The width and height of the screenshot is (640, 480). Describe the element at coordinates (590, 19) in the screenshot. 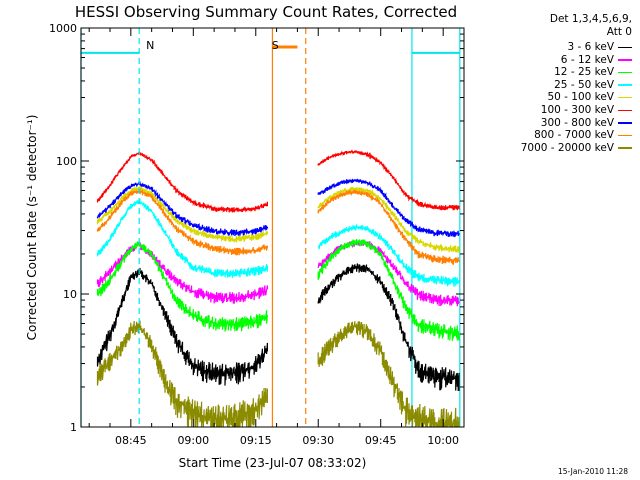

I see `legend-header-detectors: Det 1,3,4,5,6,9,` at that location.